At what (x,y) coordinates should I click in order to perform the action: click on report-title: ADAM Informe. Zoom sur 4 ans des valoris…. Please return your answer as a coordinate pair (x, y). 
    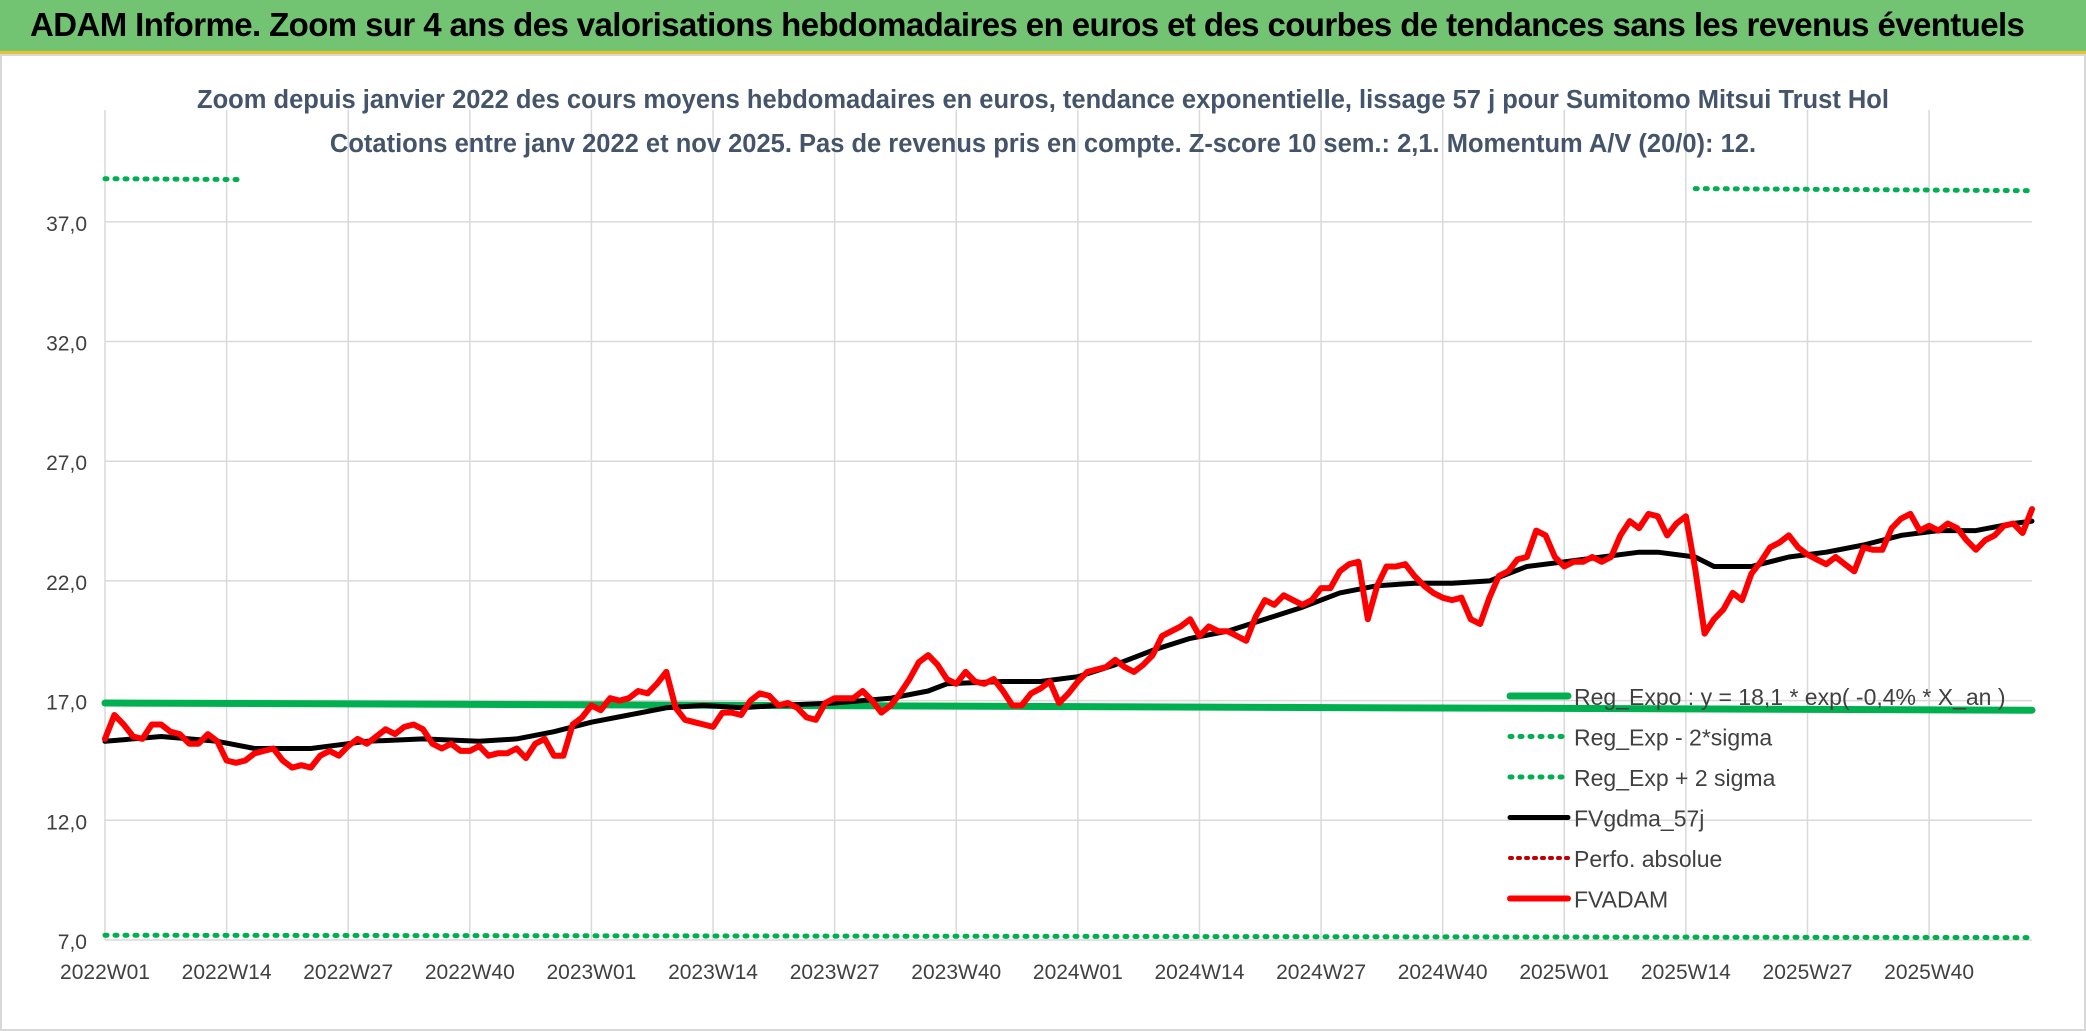
    Looking at the image, I should click on (1027, 24).